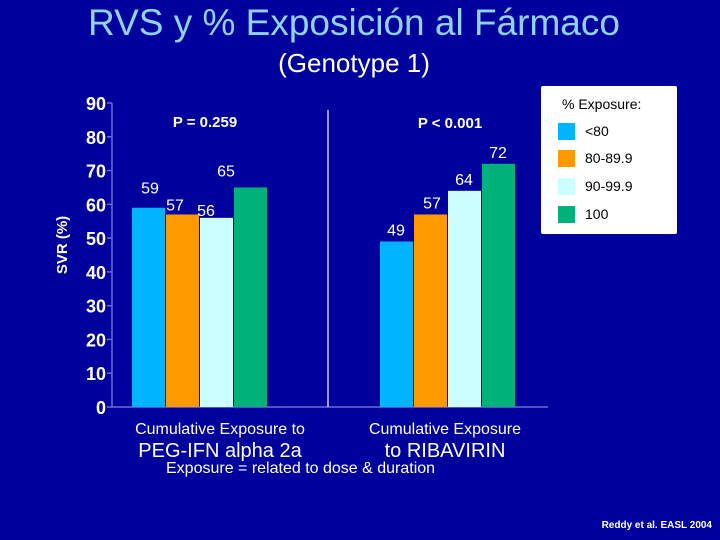  Describe the element at coordinates (96, 340) in the screenshot. I see `y-tick-label: 20` at that location.